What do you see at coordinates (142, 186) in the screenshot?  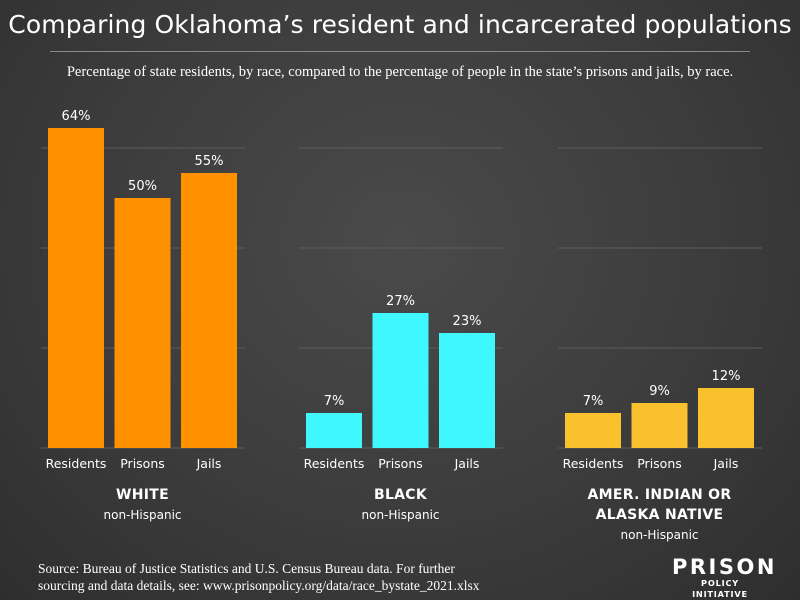 I see `value-label: 50%` at bounding box center [142, 186].